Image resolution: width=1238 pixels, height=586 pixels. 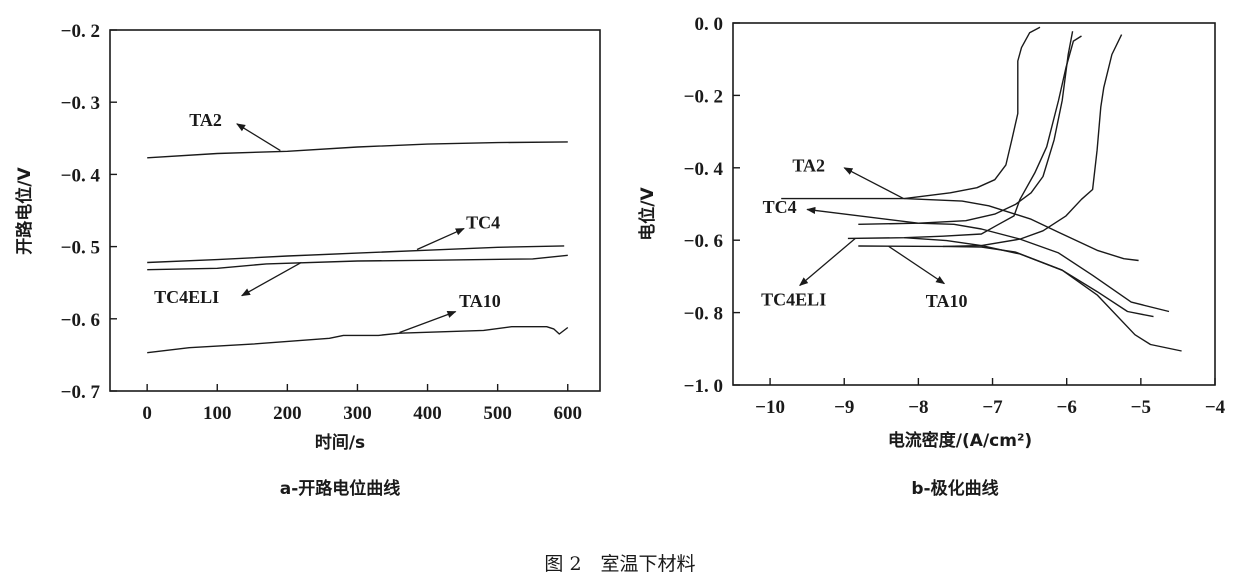 I want to click on x-tick-label: 500, so click(x=497, y=413).